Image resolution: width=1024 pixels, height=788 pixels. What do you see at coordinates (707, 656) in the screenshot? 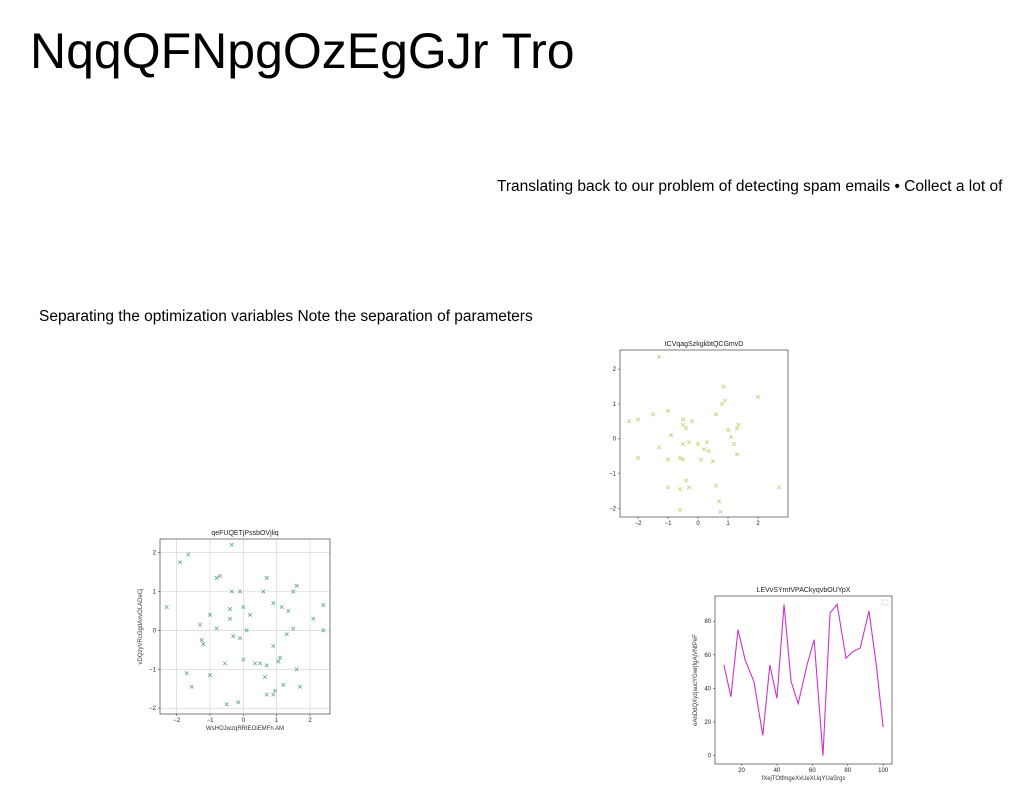
I see `y-tick-label: 60` at bounding box center [707, 656].